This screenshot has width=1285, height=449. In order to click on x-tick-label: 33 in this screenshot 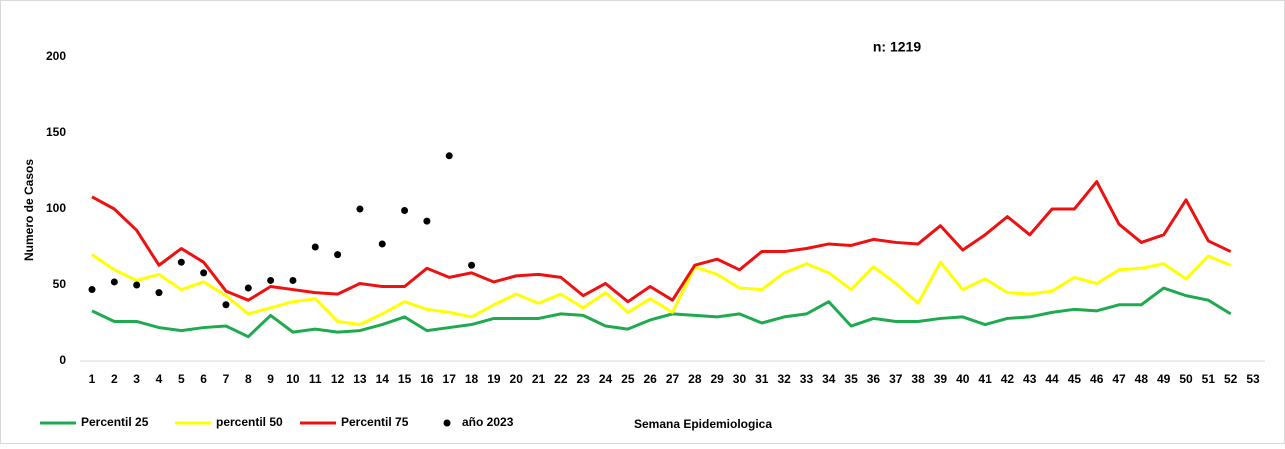, I will do `click(807, 379)`.